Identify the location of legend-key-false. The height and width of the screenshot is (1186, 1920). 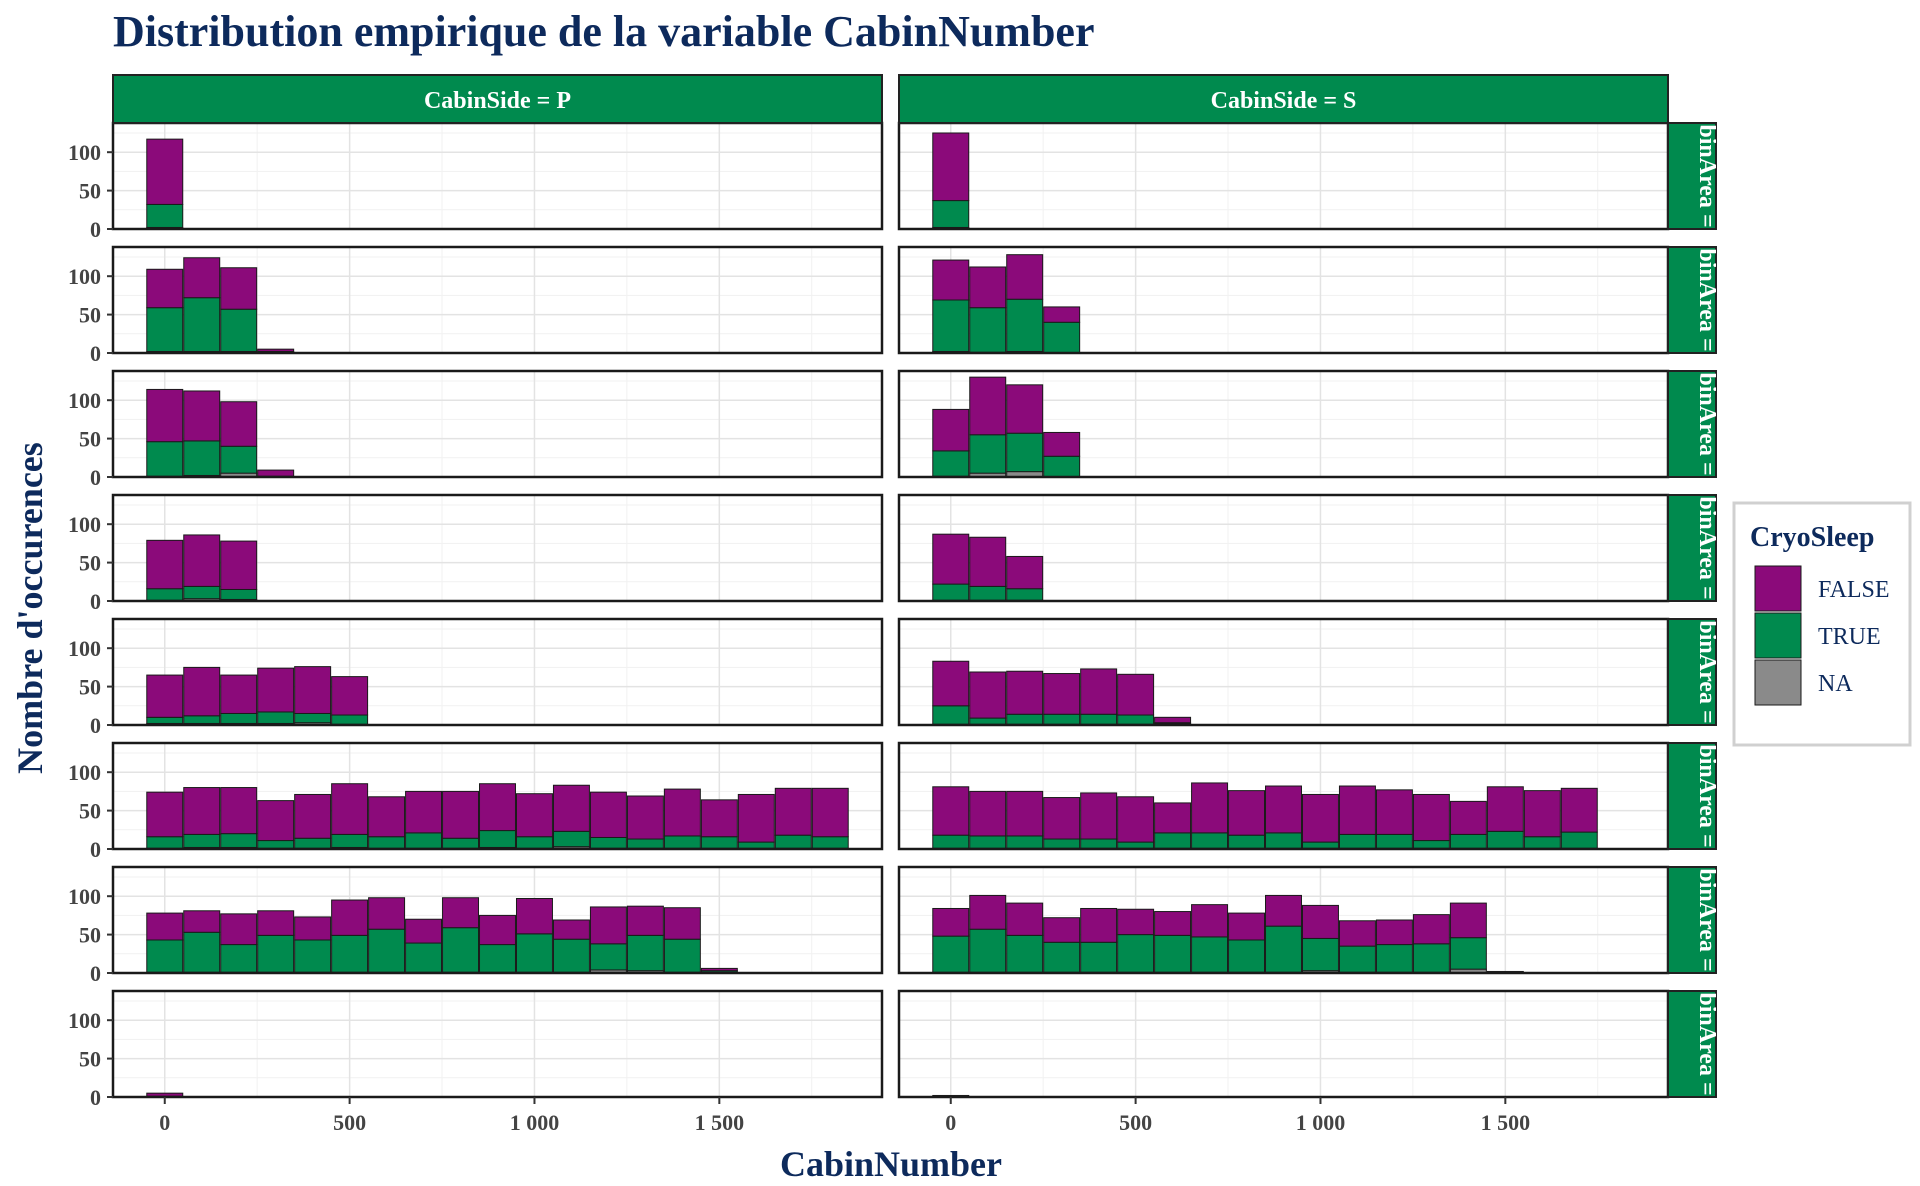
(1778, 588).